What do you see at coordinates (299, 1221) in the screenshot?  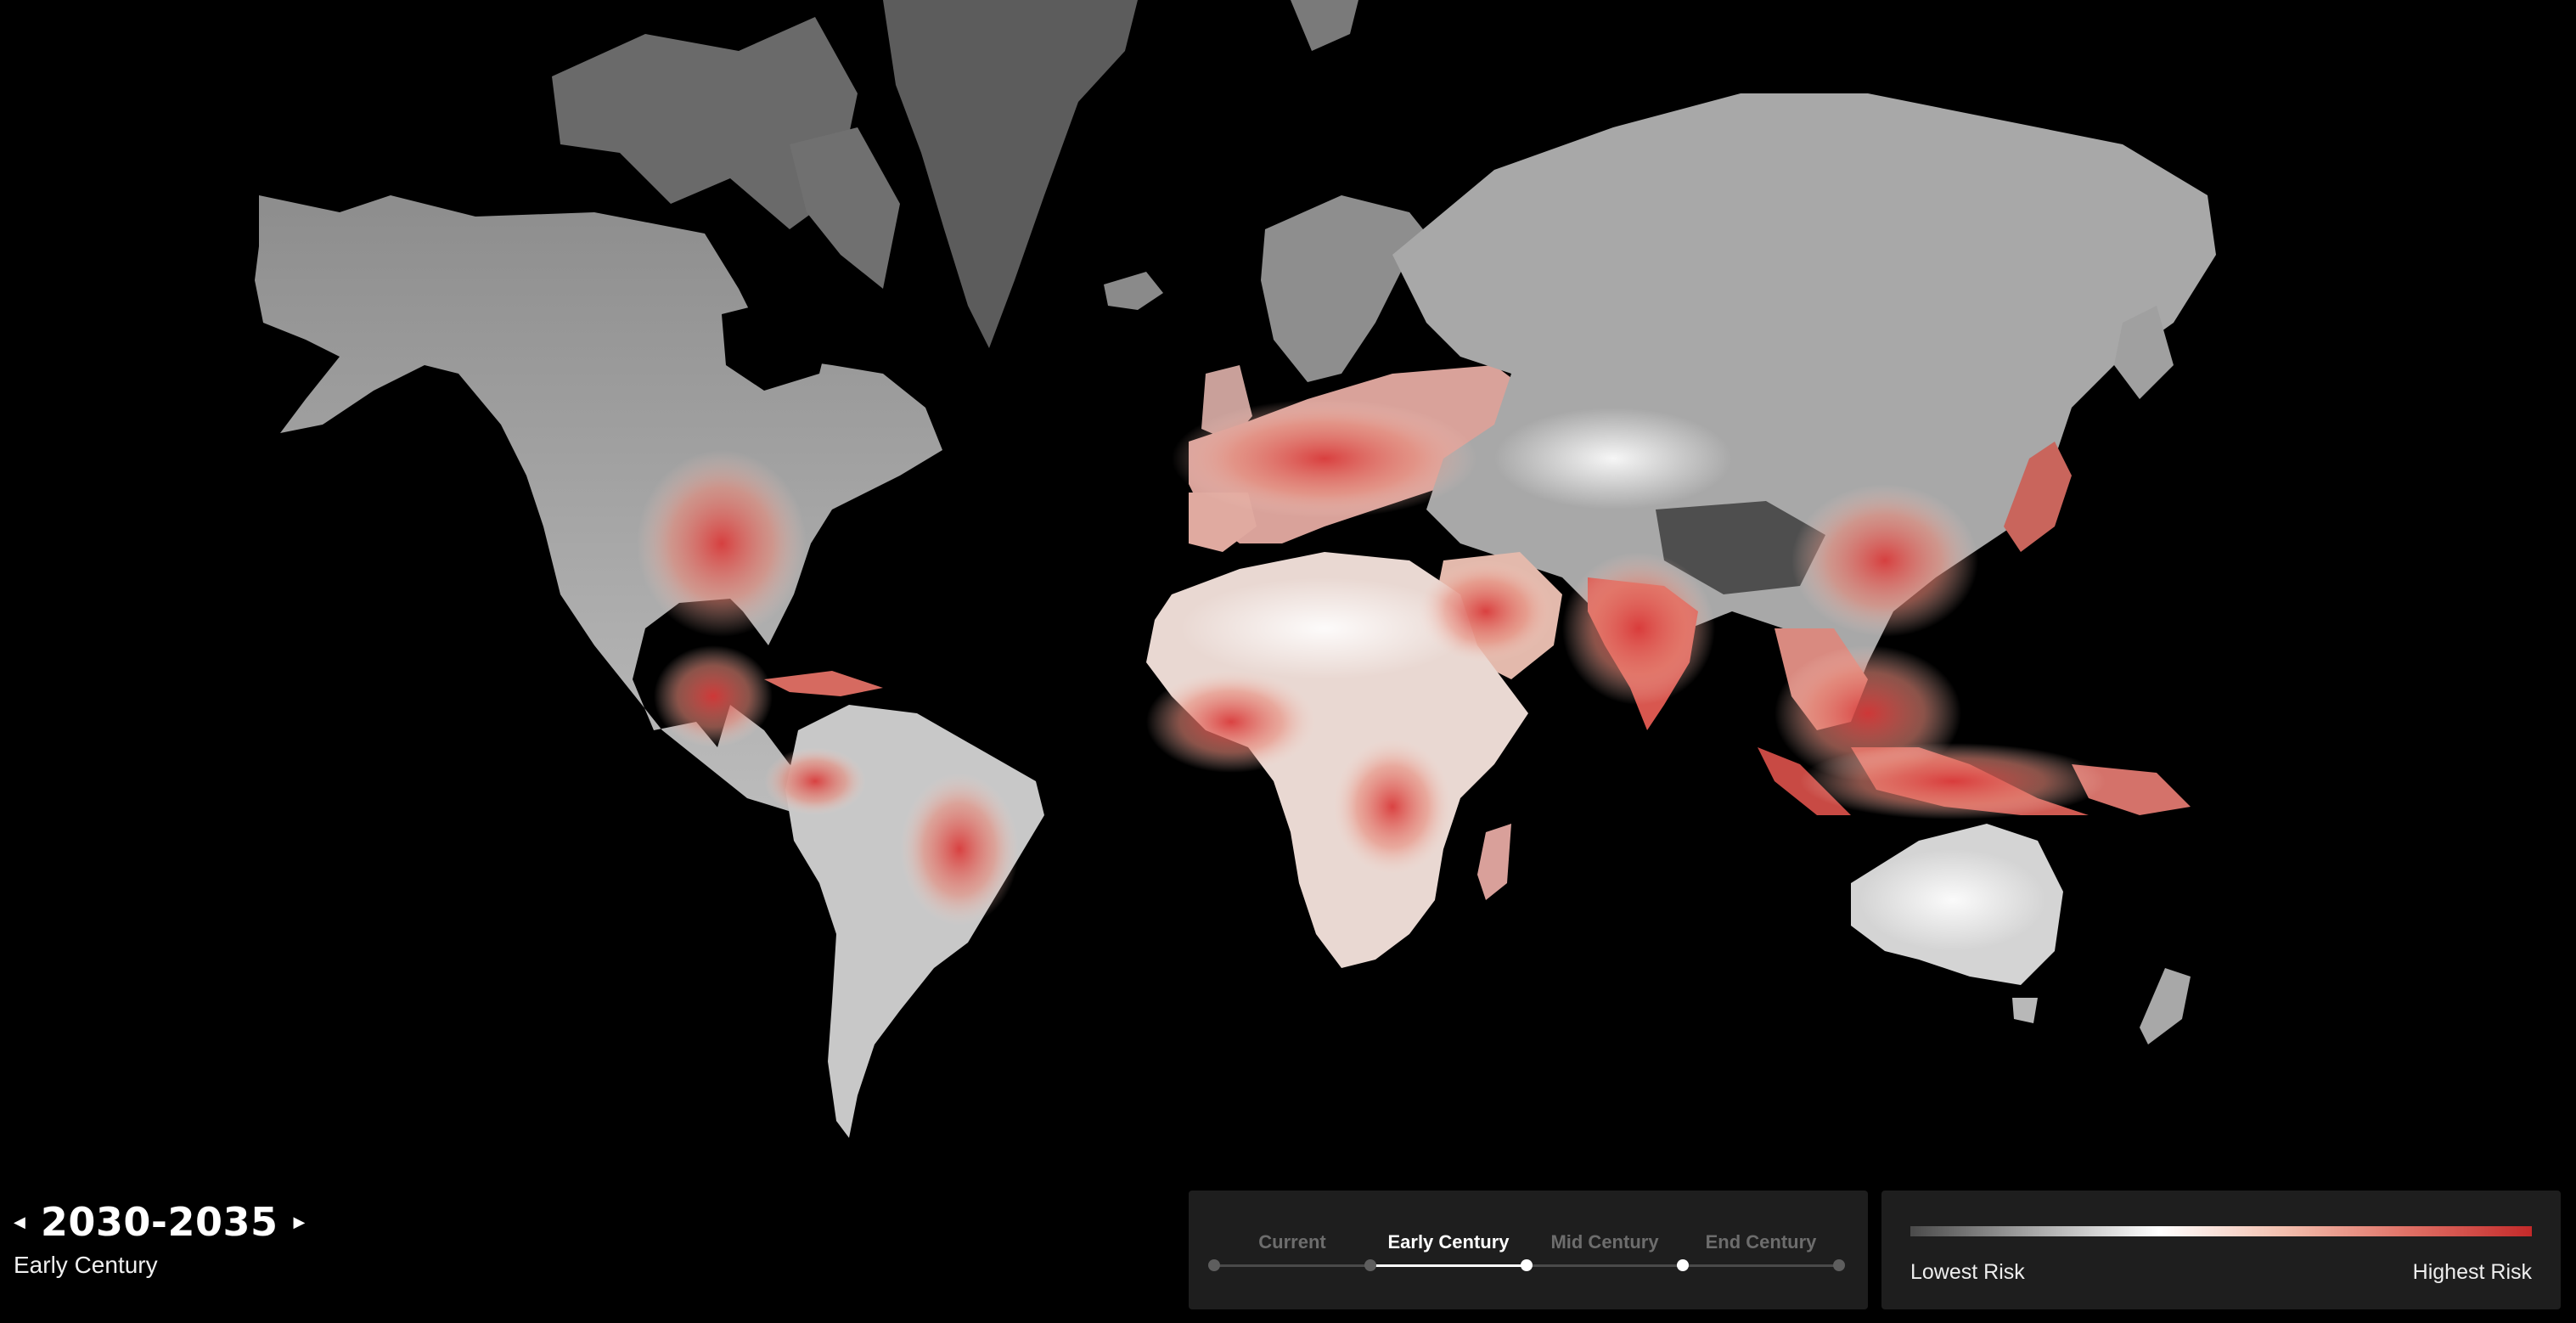 I see `next-period-arrow-icon: ▶` at bounding box center [299, 1221].